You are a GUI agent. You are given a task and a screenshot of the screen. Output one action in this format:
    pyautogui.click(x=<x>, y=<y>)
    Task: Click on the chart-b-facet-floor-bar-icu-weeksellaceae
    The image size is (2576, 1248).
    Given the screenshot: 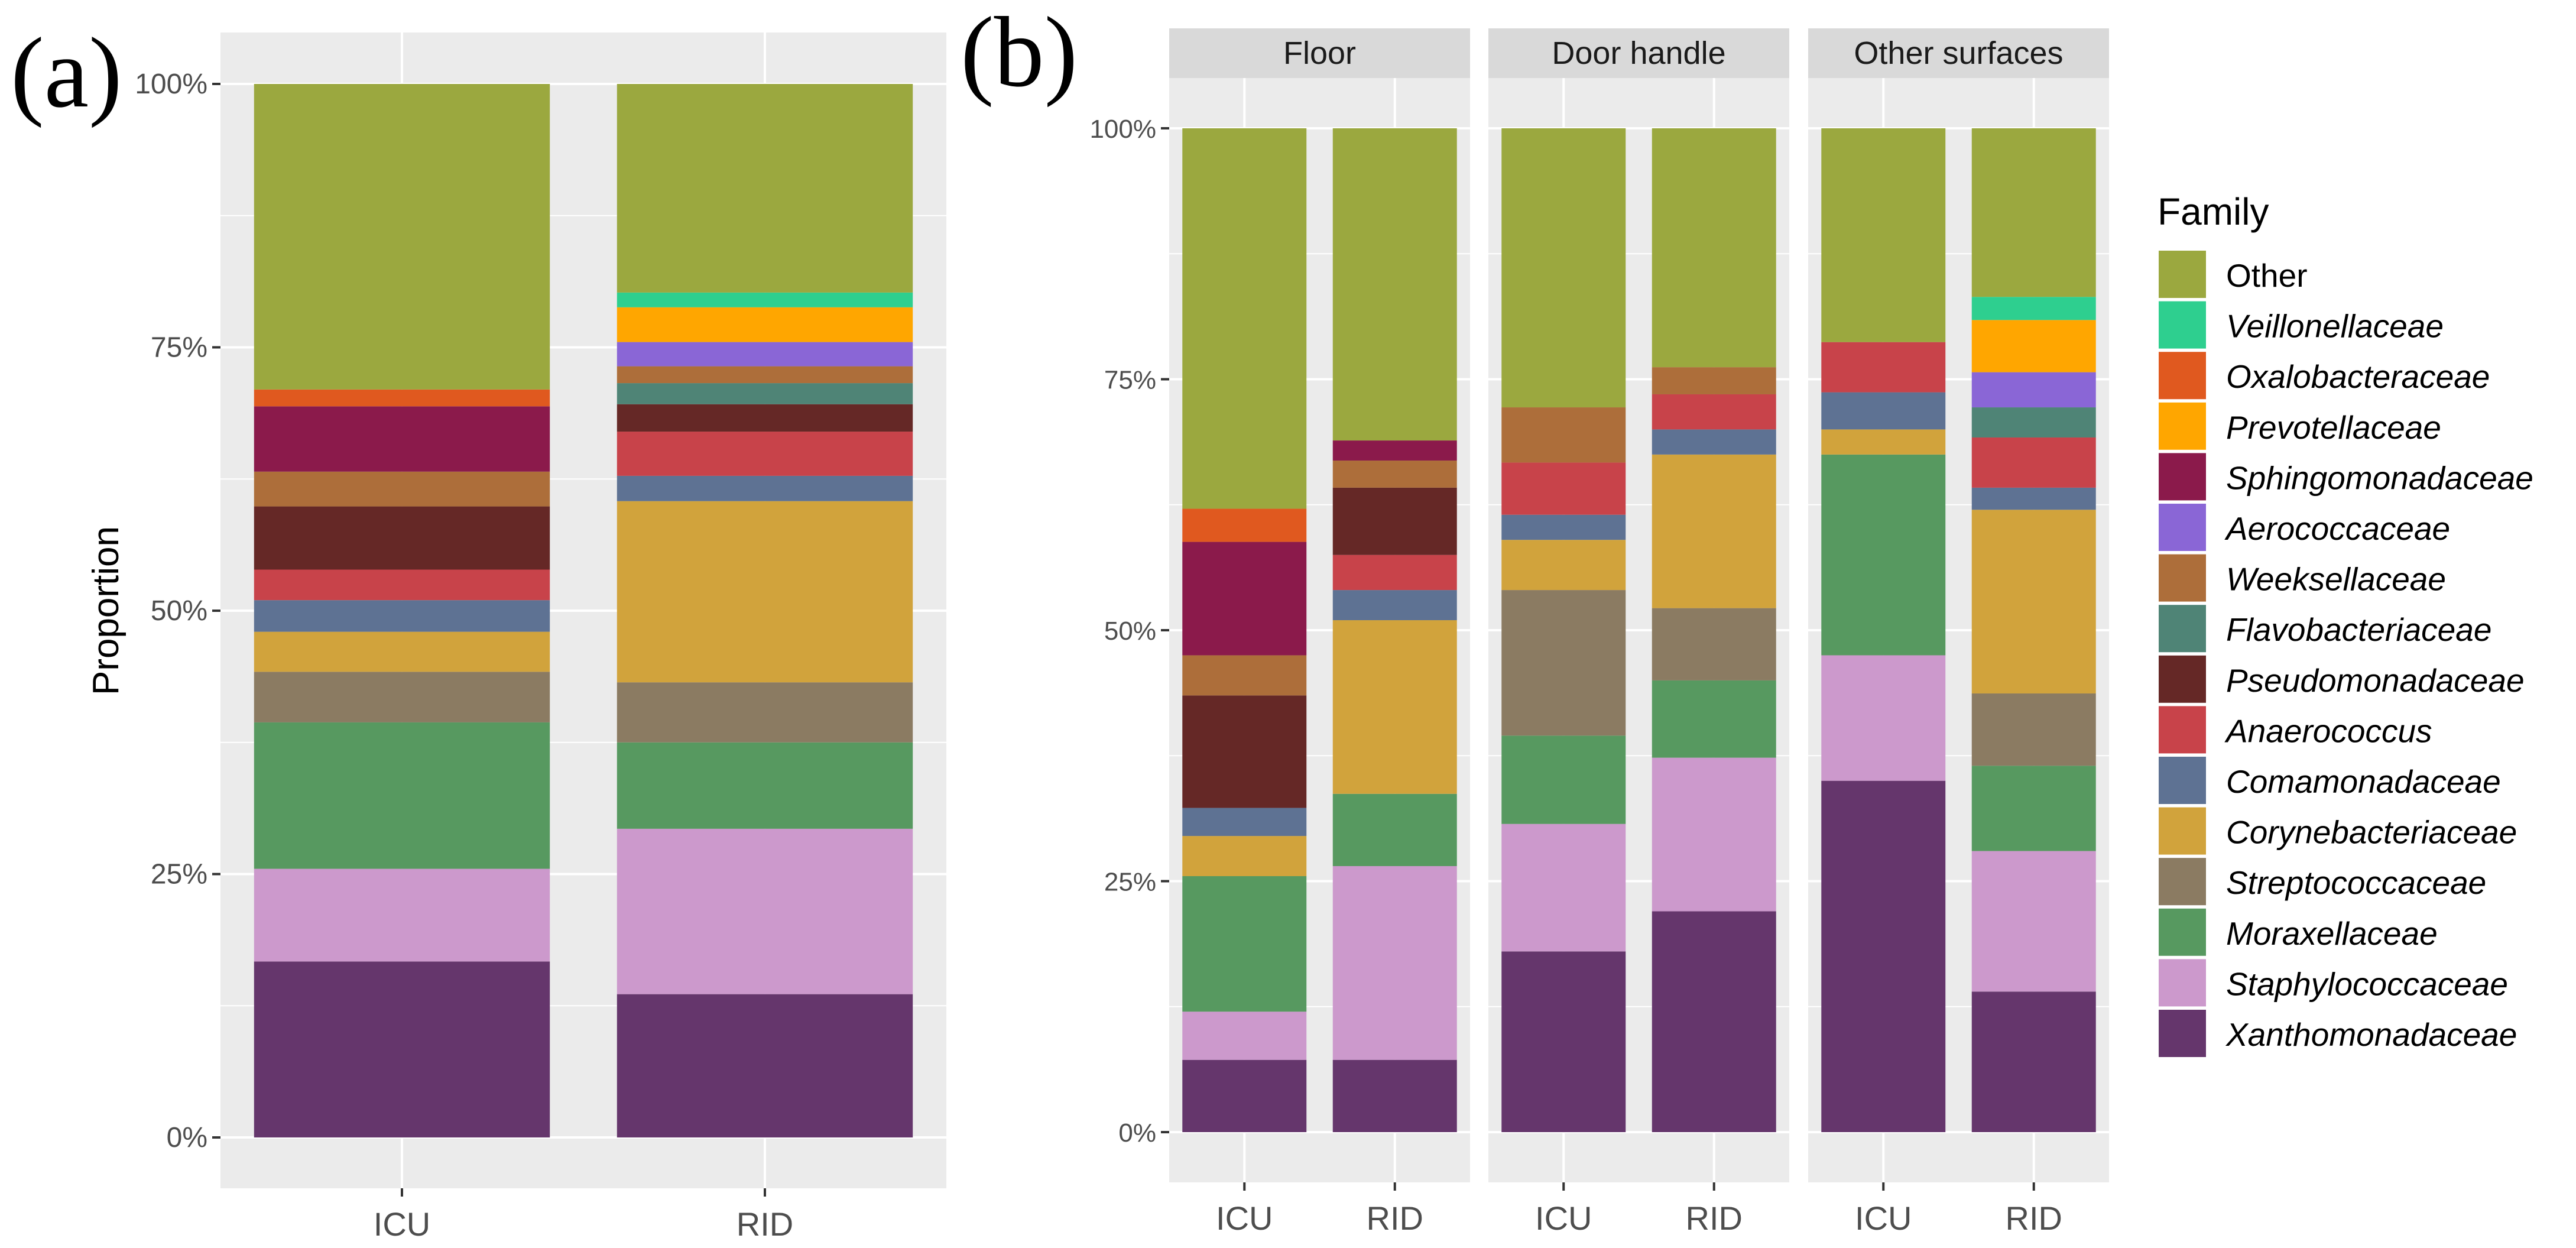 What is the action you would take?
    pyautogui.click(x=1244, y=675)
    